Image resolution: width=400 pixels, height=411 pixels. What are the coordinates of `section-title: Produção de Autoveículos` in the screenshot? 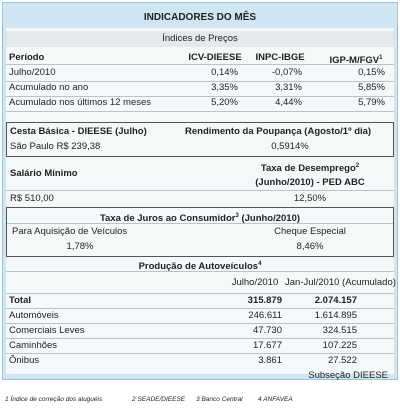 It's located at (198, 266).